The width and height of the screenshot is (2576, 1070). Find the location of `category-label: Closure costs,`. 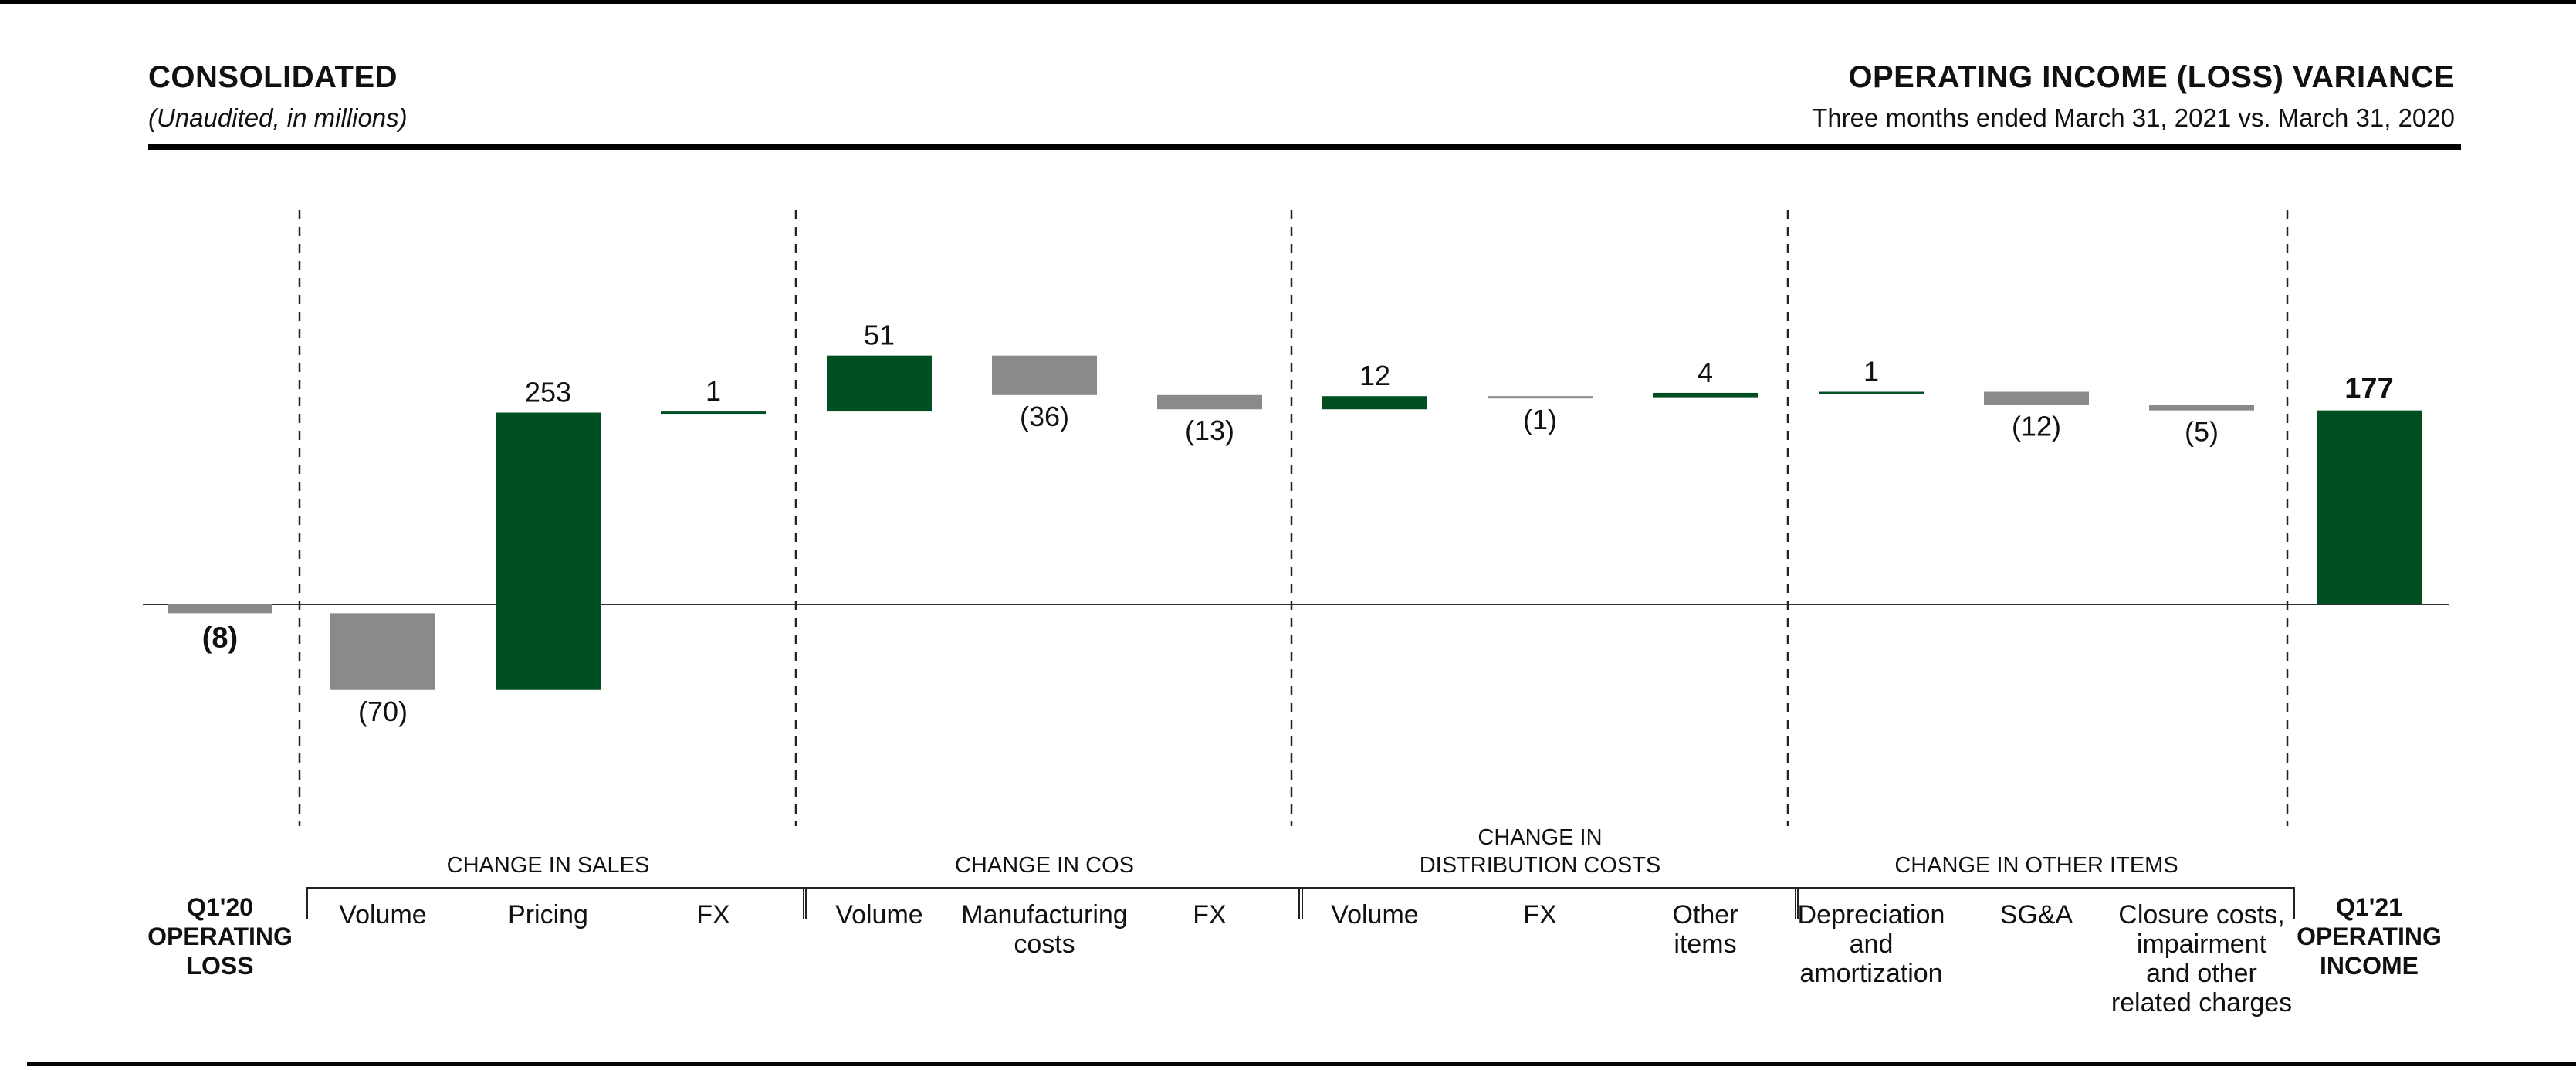

category-label: Closure costs, is located at coordinates (2201, 915).